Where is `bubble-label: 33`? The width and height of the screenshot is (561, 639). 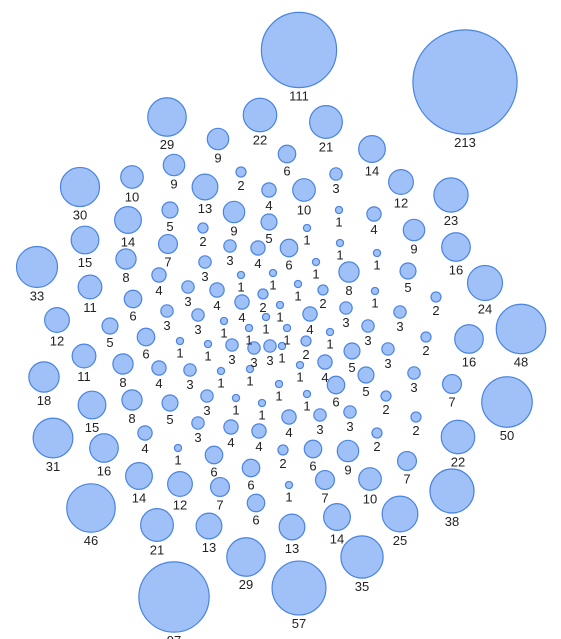
bubble-label: 33 is located at coordinates (37, 296).